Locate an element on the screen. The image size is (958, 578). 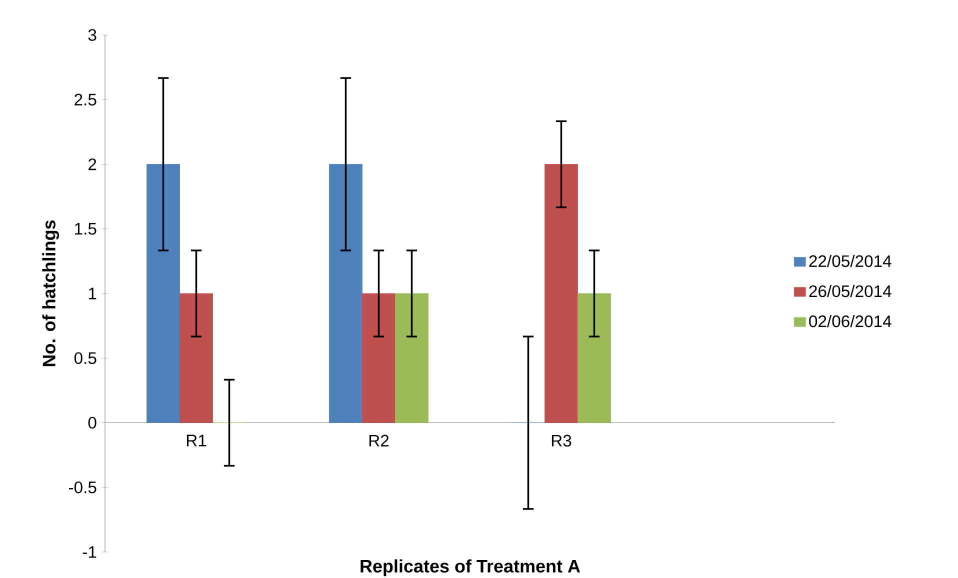
x-axis-title: Replicates of Treatment A is located at coordinates (470, 567).